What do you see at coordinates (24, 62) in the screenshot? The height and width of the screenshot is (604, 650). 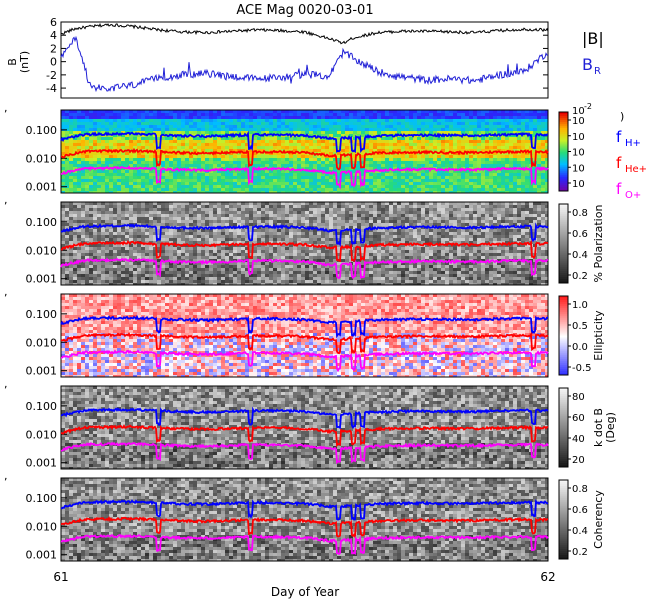 I see `y-axis-unit: (nT)` at bounding box center [24, 62].